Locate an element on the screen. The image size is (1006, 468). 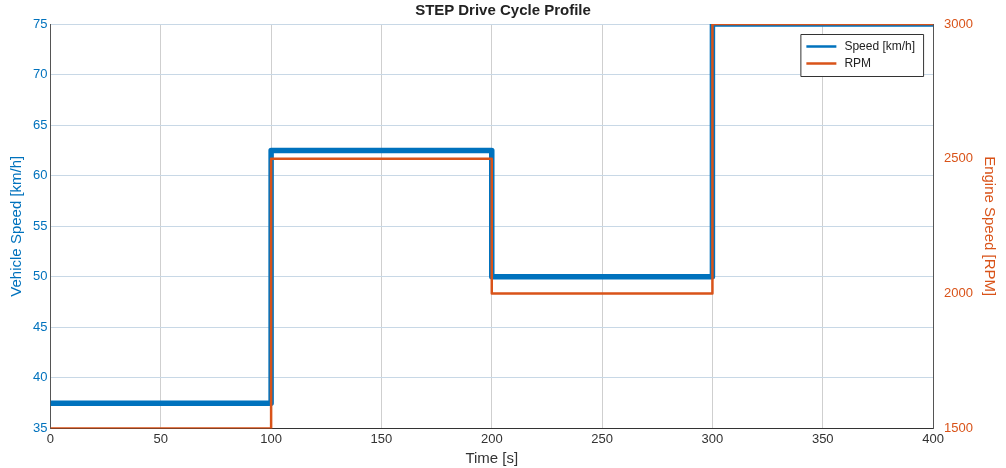
y-tick-label: 50 is located at coordinates (40, 276).